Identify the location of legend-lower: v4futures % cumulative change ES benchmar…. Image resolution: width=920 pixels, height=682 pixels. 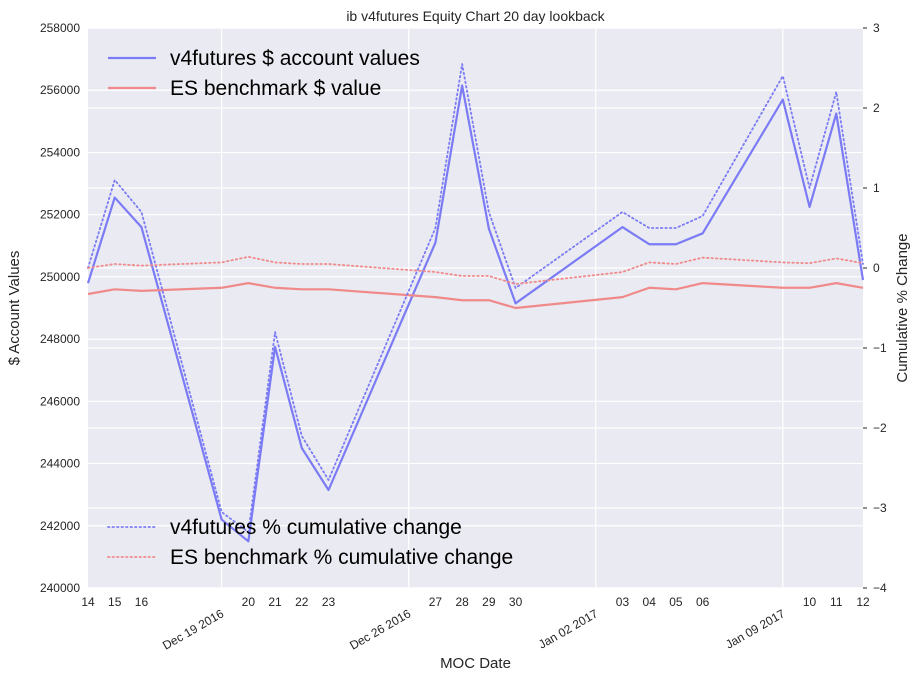
(310, 542).